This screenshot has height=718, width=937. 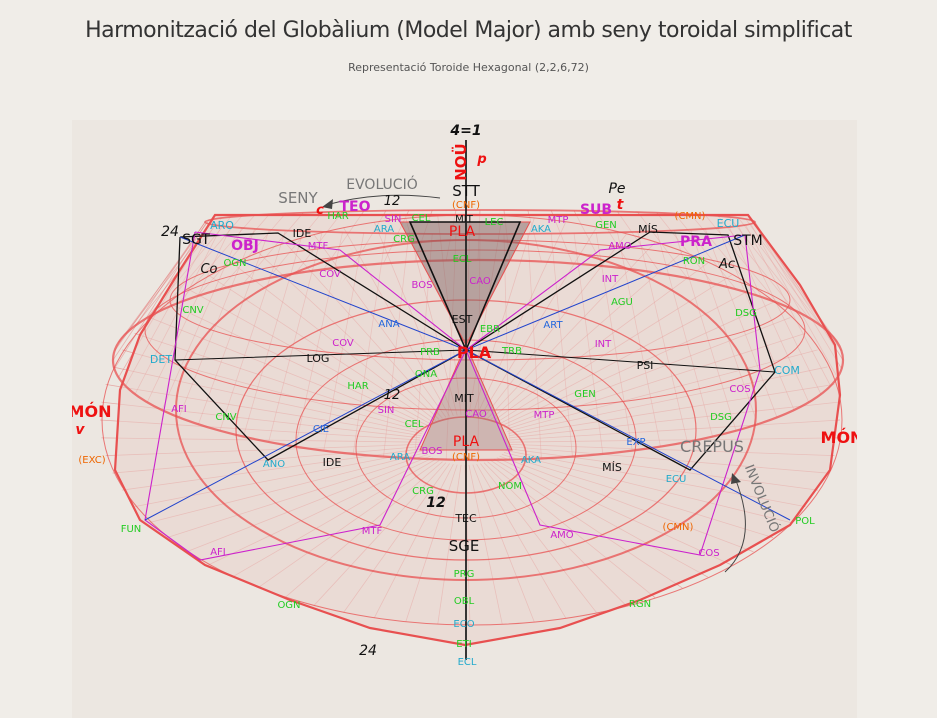 I want to click on label-prg: PRG, so click(x=464, y=574).